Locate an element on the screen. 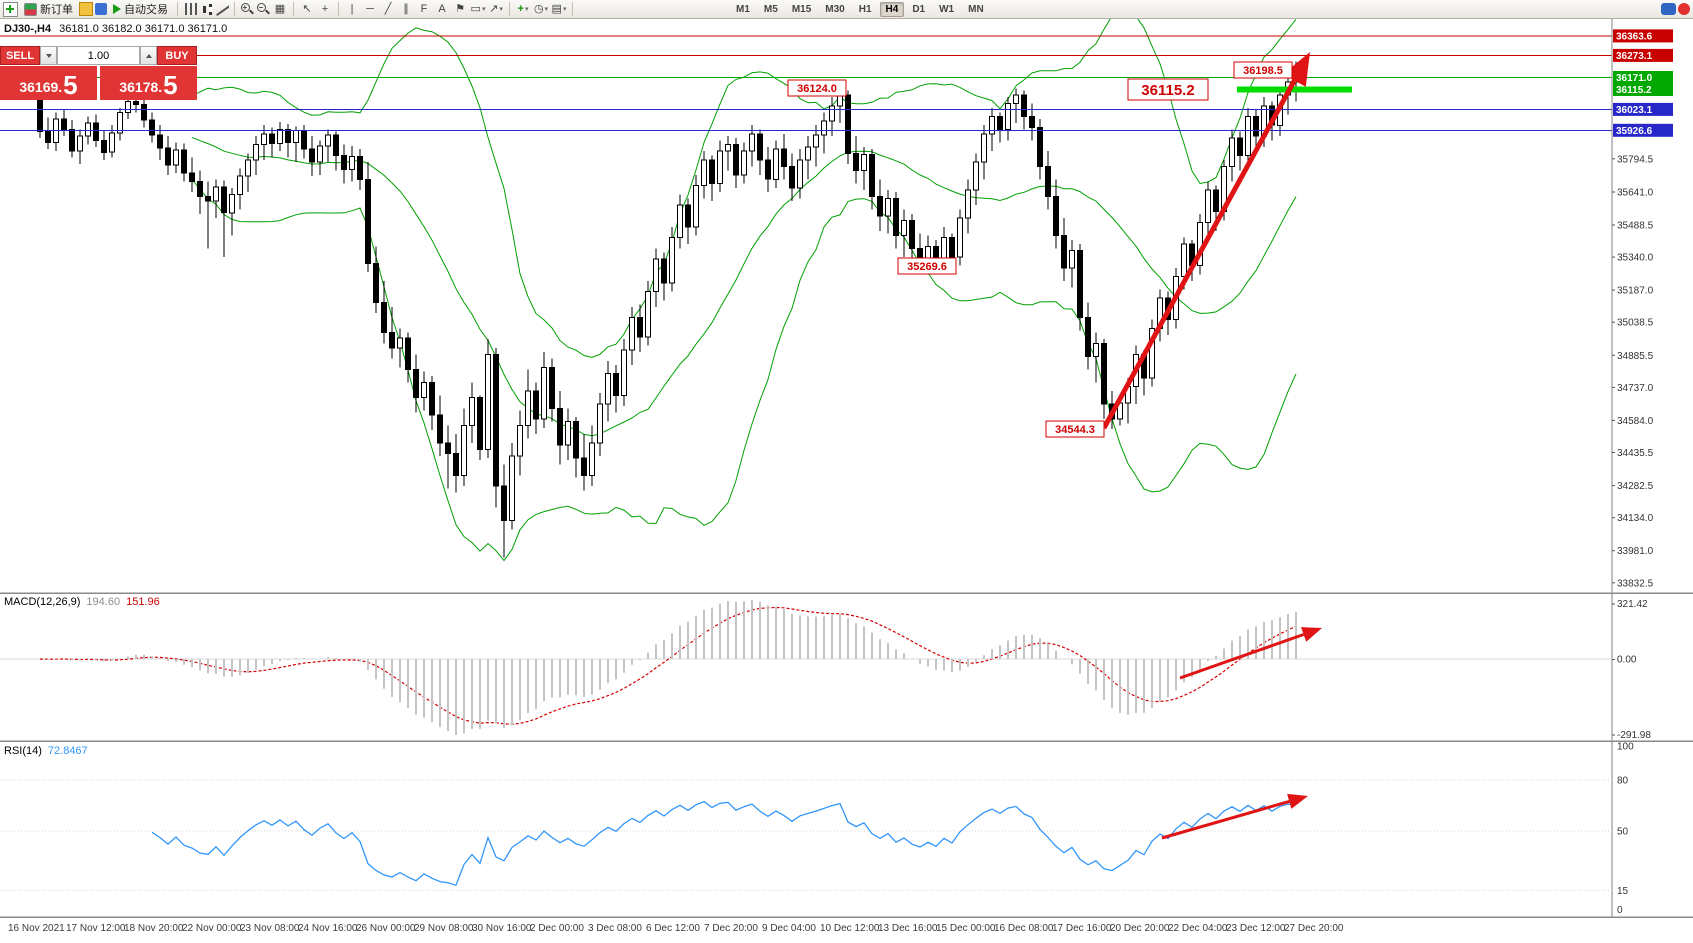 Image resolution: width=1693 pixels, height=943 pixels. svg-text: 9 Dec 04:00 is located at coordinates (789, 928).